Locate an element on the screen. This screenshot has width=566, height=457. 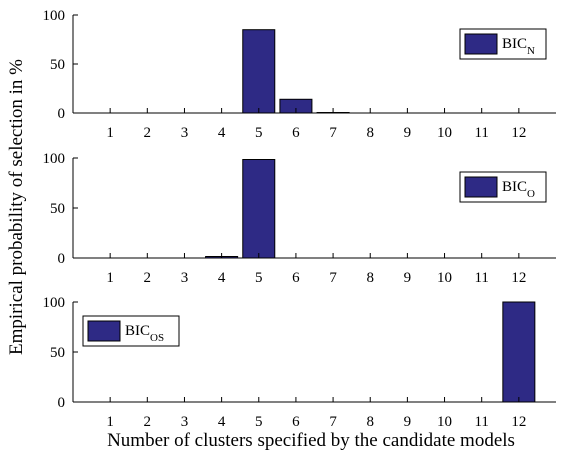
legend: BICOS is located at coordinates (131, 331).